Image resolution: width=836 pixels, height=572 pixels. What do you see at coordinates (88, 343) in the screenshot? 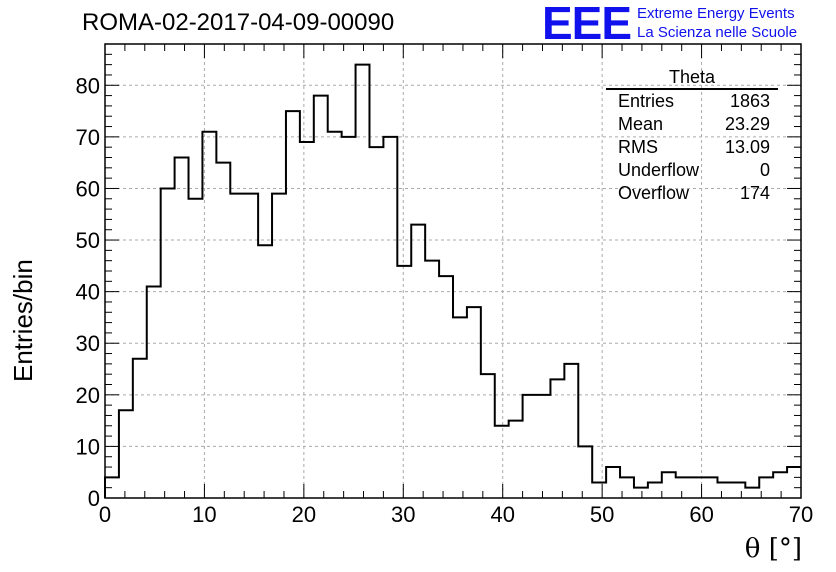
I see `y-tick-label: 30` at bounding box center [88, 343].